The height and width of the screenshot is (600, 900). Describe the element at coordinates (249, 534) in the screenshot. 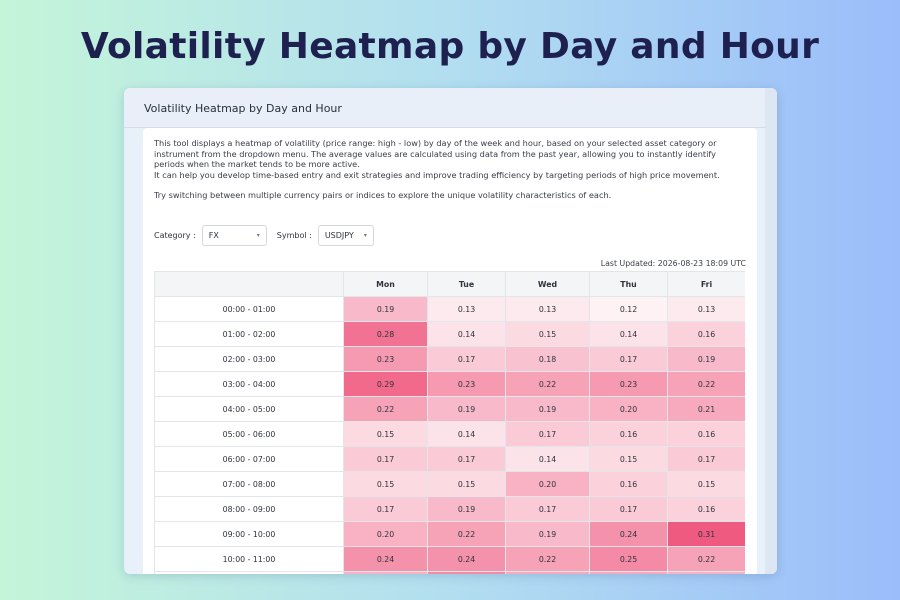

I see `time-slot-label: 09:00 - 10:00` at that location.